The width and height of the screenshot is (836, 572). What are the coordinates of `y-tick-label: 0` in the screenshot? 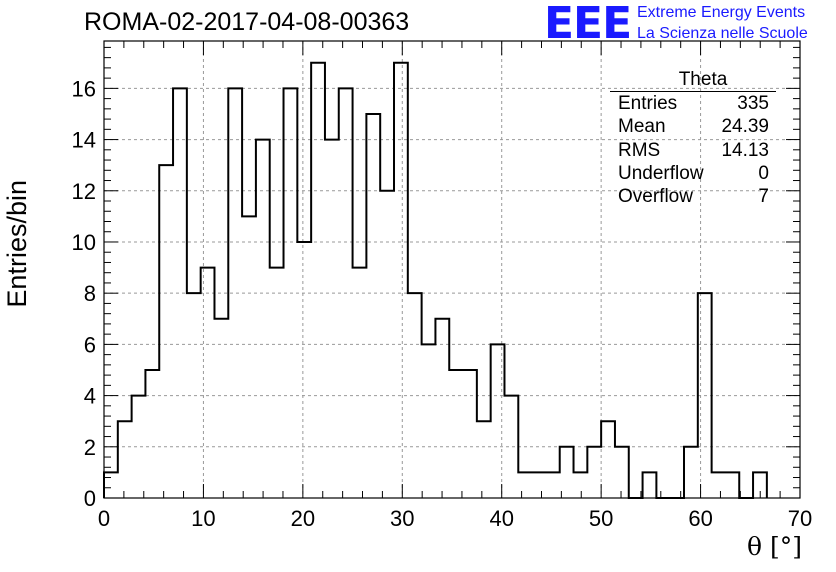 It's located at (90, 498).